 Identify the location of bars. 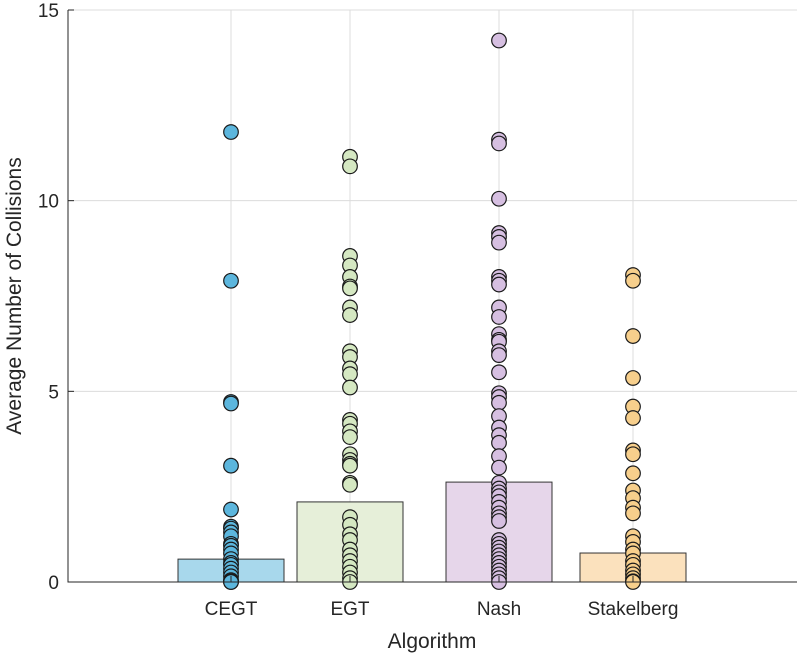
(432, 532).